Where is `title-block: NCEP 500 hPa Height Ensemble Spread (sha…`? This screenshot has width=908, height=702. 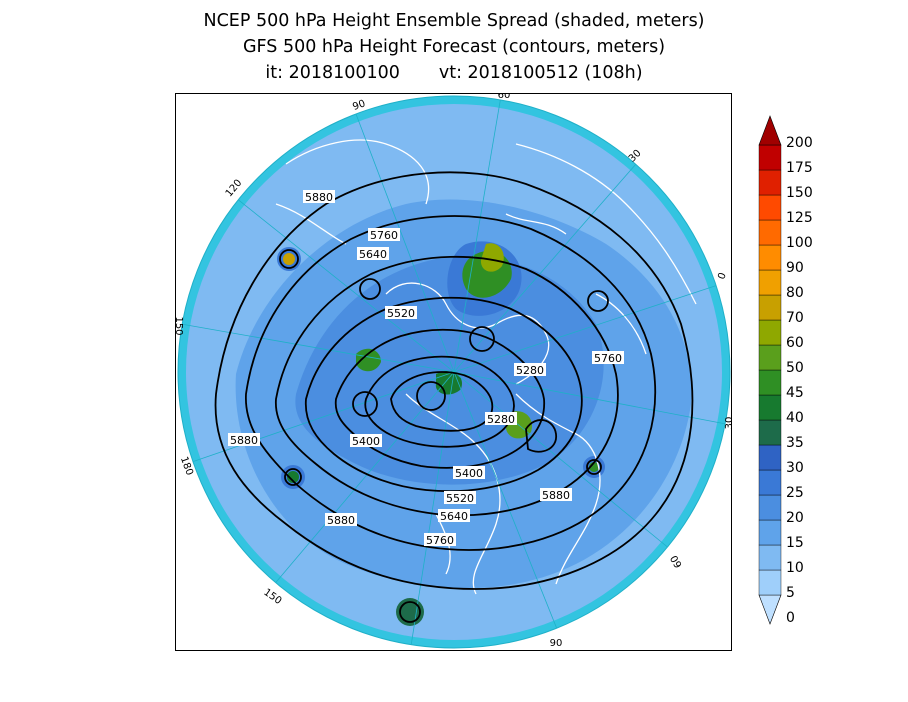 title-block: NCEP 500 hPa Height Ensemble Spread (sha… is located at coordinates (454, 47).